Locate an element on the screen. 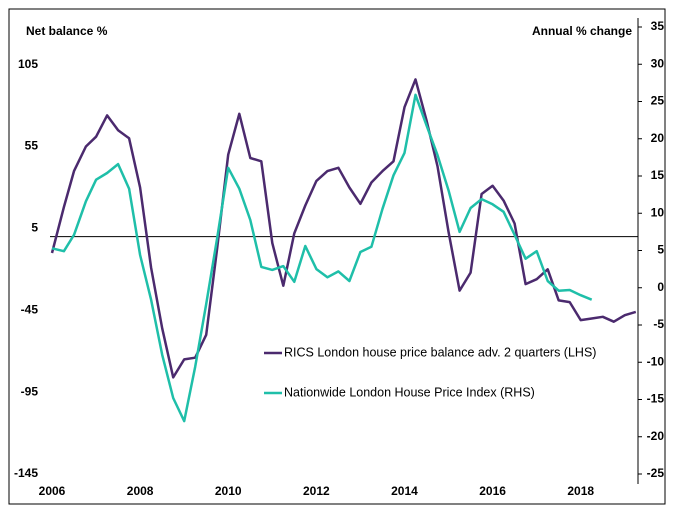 Image resolution: width=674 pixels, height=508 pixels. y2-tick-label: 30 is located at coordinates (658, 63).